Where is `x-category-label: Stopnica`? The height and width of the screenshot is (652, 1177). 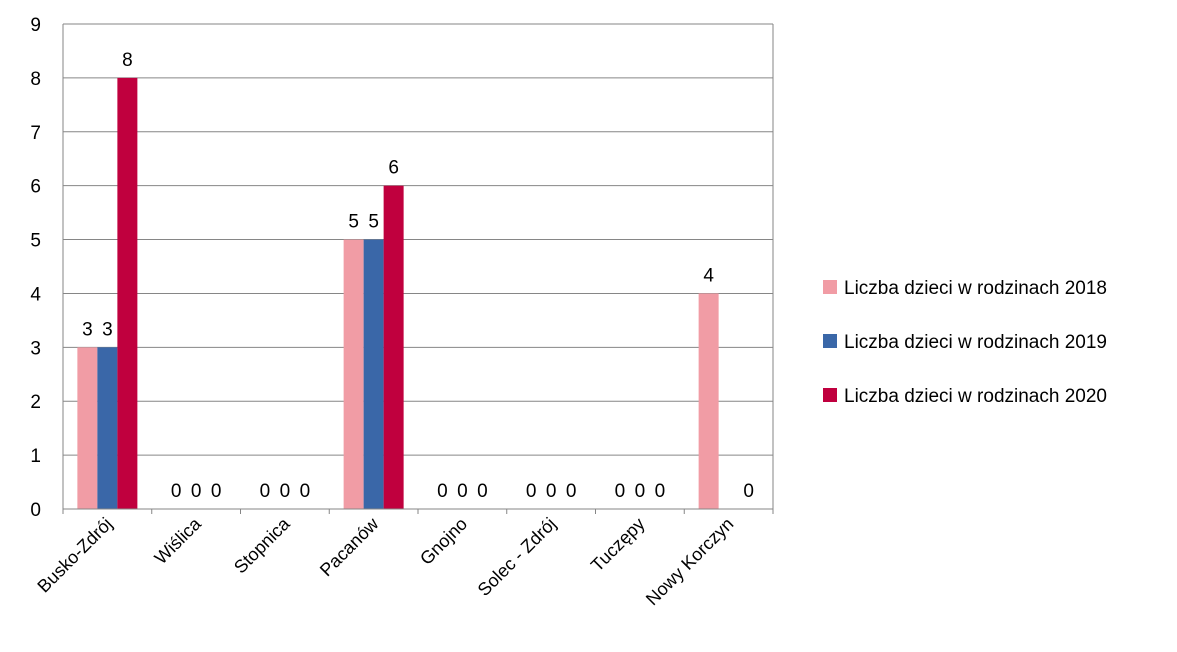 x-category-label: Stopnica is located at coordinates (262, 545).